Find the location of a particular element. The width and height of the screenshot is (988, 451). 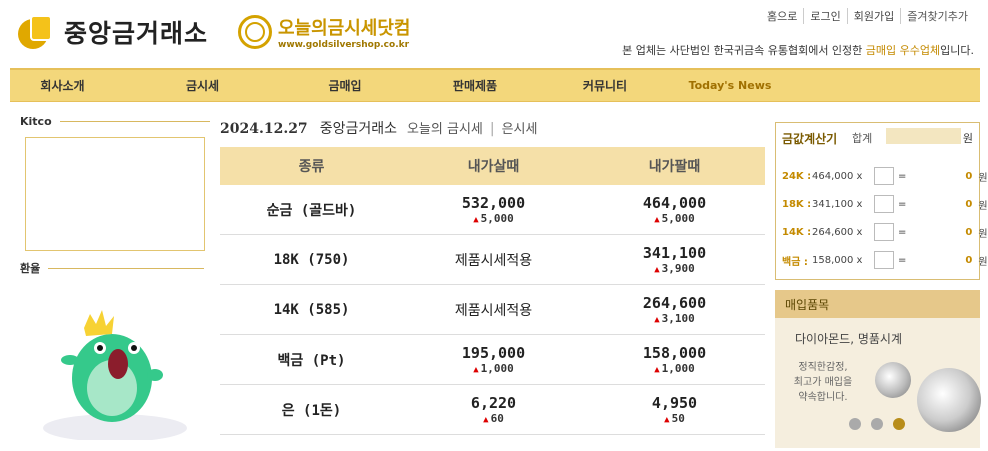

store-name: 중앙금거래소 is located at coordinates (358, 129).